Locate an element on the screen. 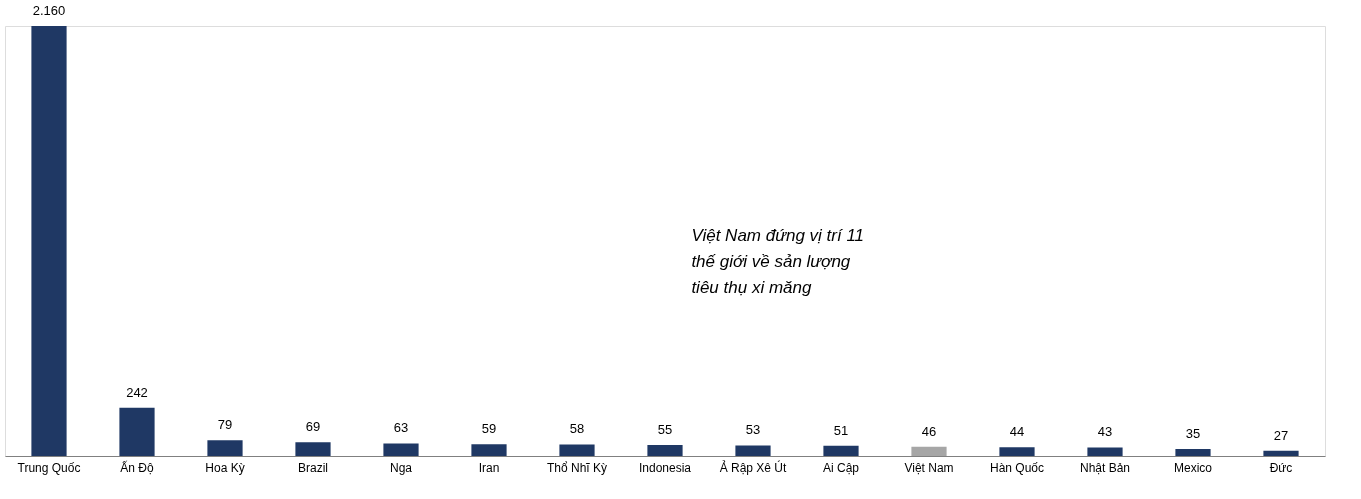  x-tick-label: Thổ Nhĩ Kỳ is located at coordinates (577, 467).